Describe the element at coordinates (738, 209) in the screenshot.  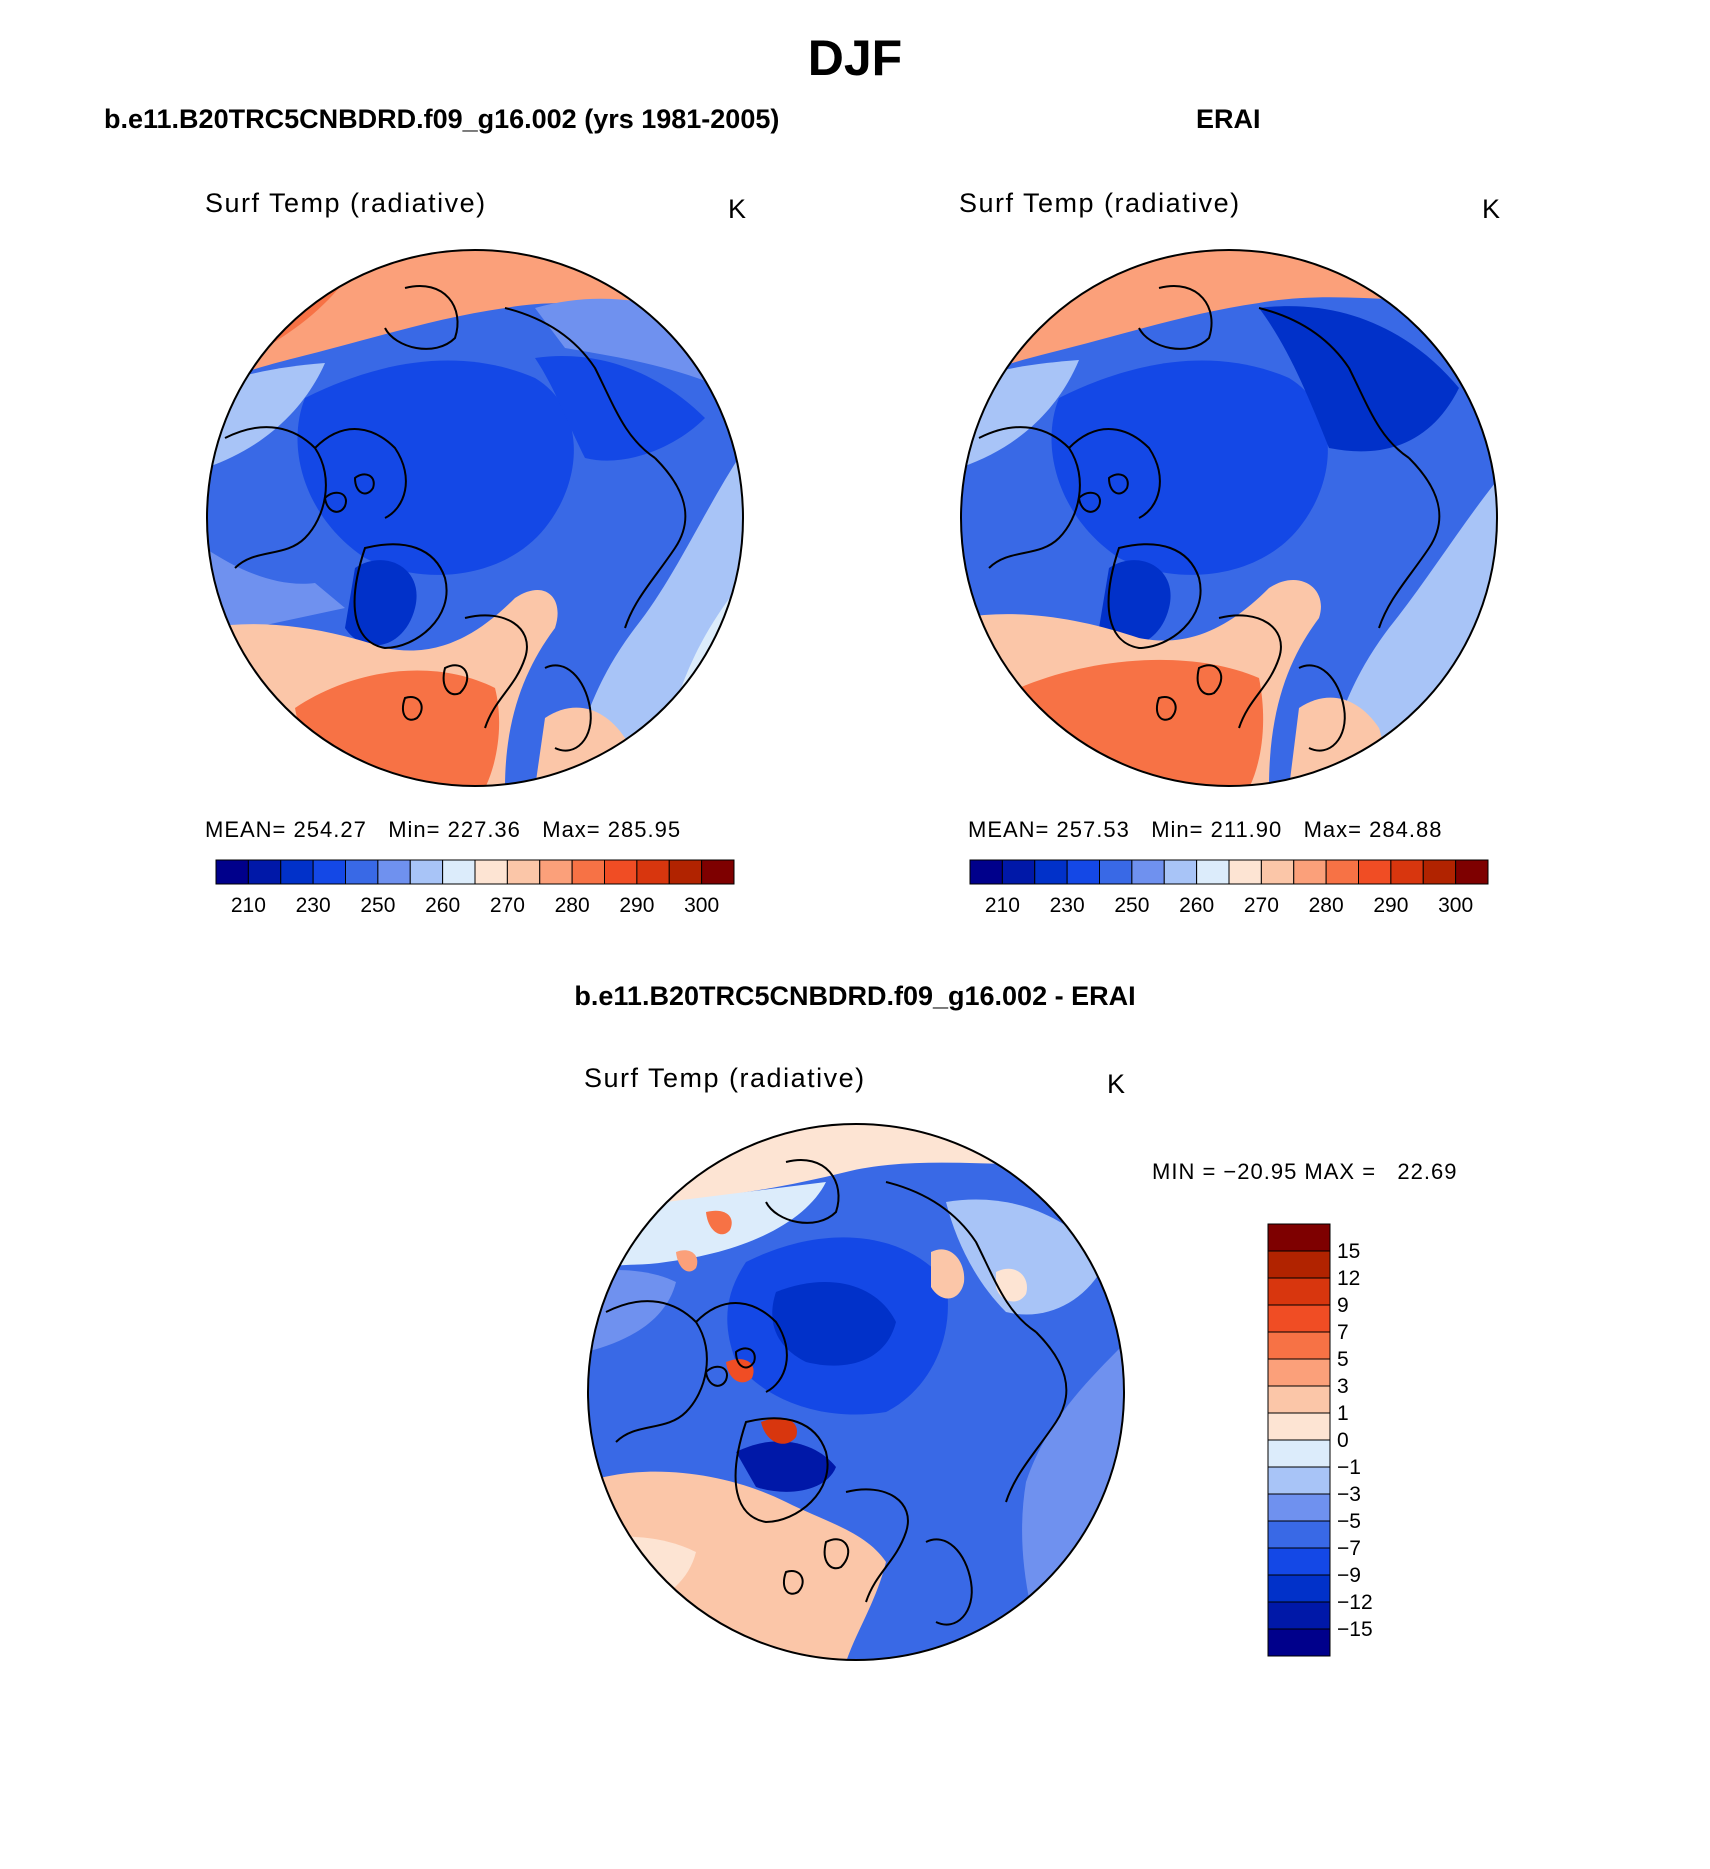
I see `model-units-label: K` at that location.